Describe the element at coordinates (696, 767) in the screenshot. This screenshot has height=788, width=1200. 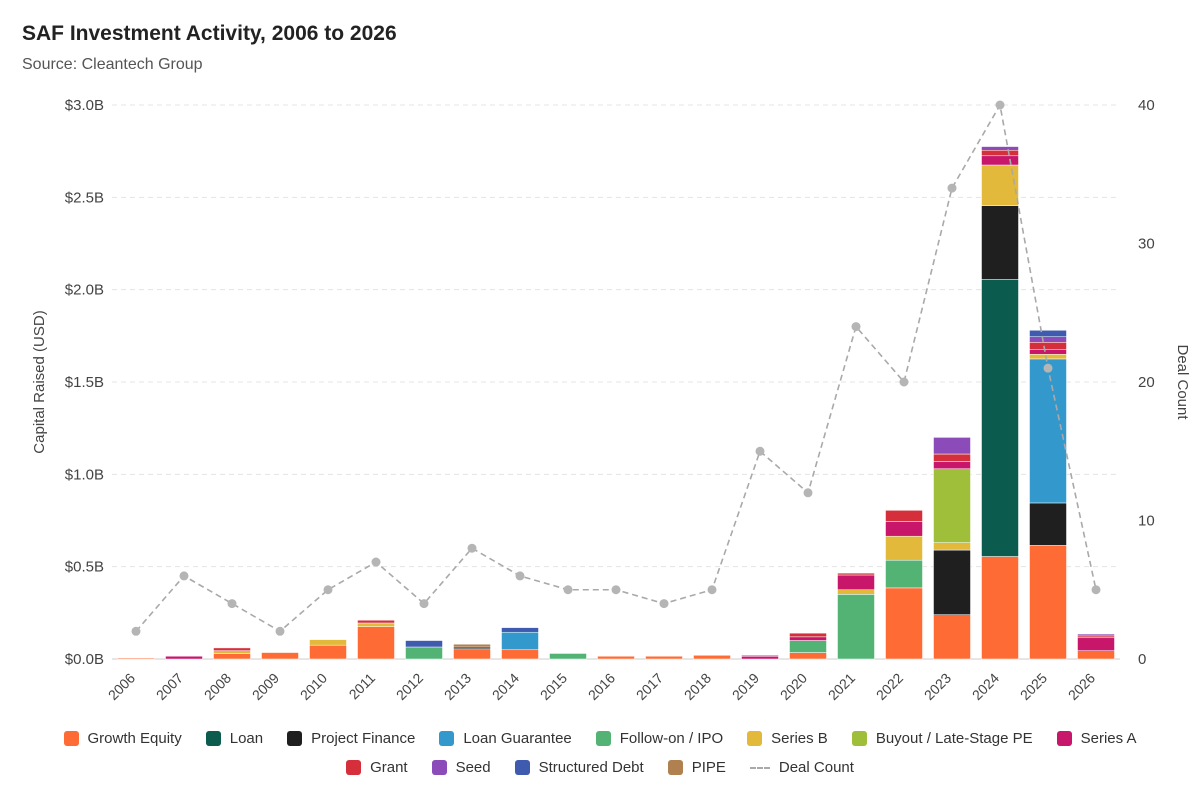
I see `legend-item-pipe: PIPE` at that location.